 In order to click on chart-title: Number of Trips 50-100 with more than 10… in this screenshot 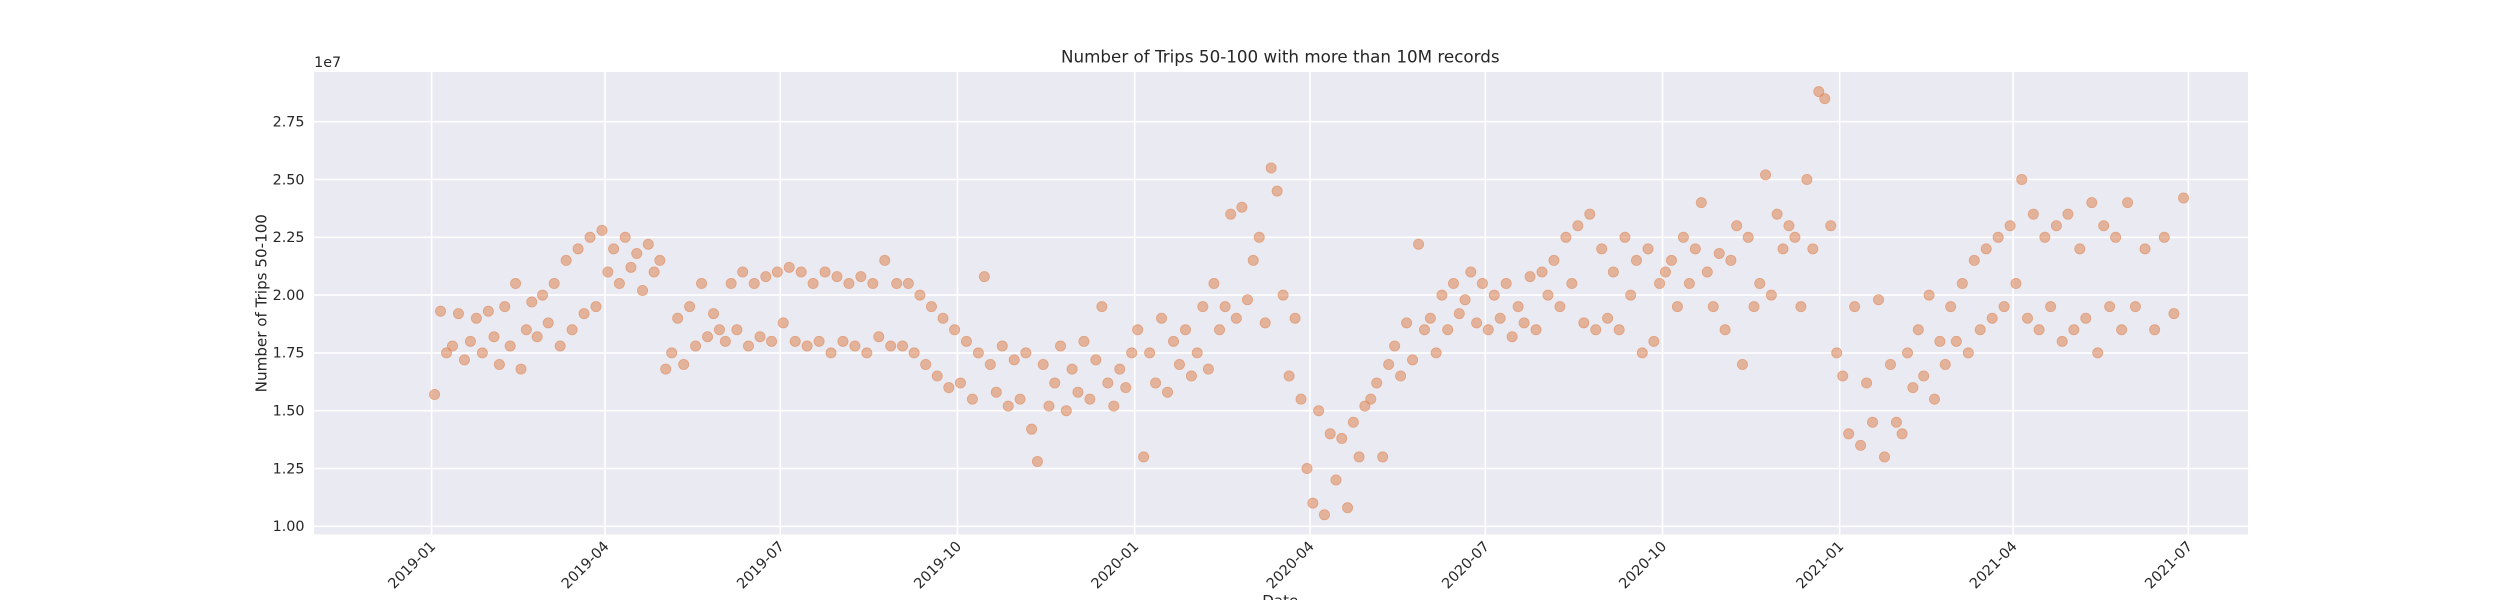, I will do `click(1280, 56)`.